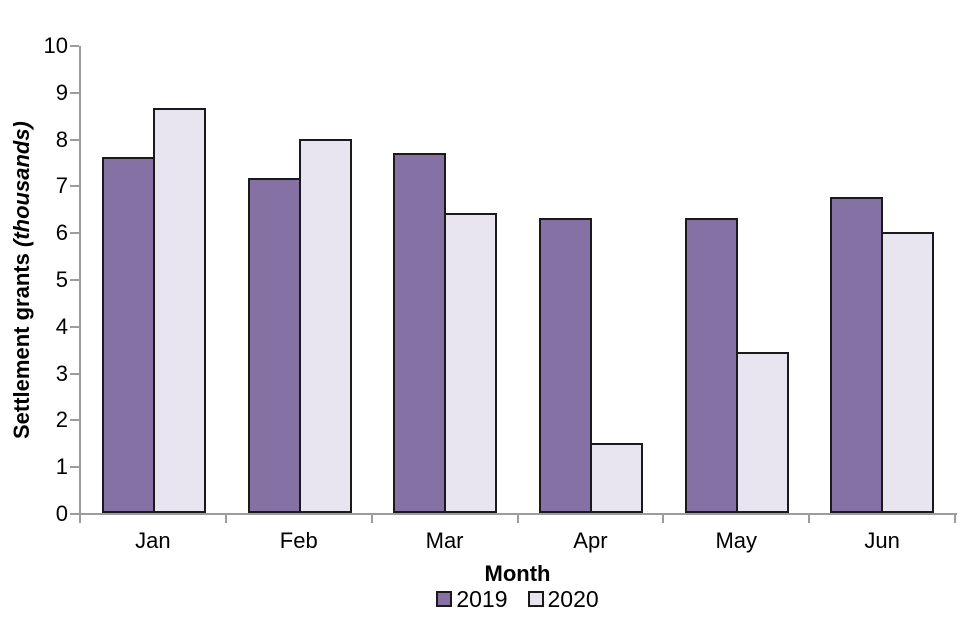 The image size is (960, 640). Describe the element at coordinates (61, 233) in the screenshot. I see `y-tick-label-6: 6` at that location.